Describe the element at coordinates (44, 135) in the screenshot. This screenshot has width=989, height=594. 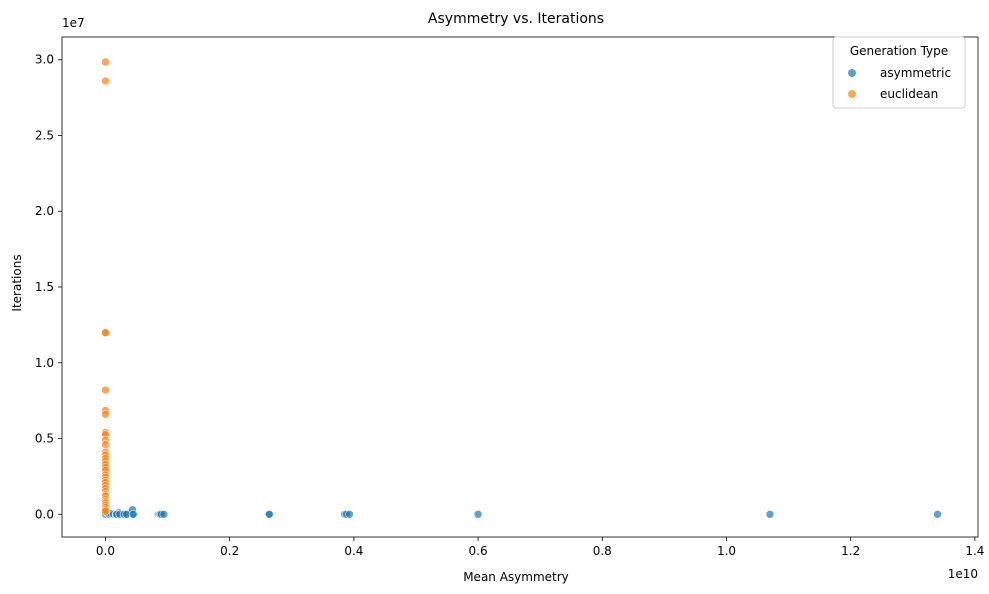
I see `y-tick-label: 2.5` at that location.